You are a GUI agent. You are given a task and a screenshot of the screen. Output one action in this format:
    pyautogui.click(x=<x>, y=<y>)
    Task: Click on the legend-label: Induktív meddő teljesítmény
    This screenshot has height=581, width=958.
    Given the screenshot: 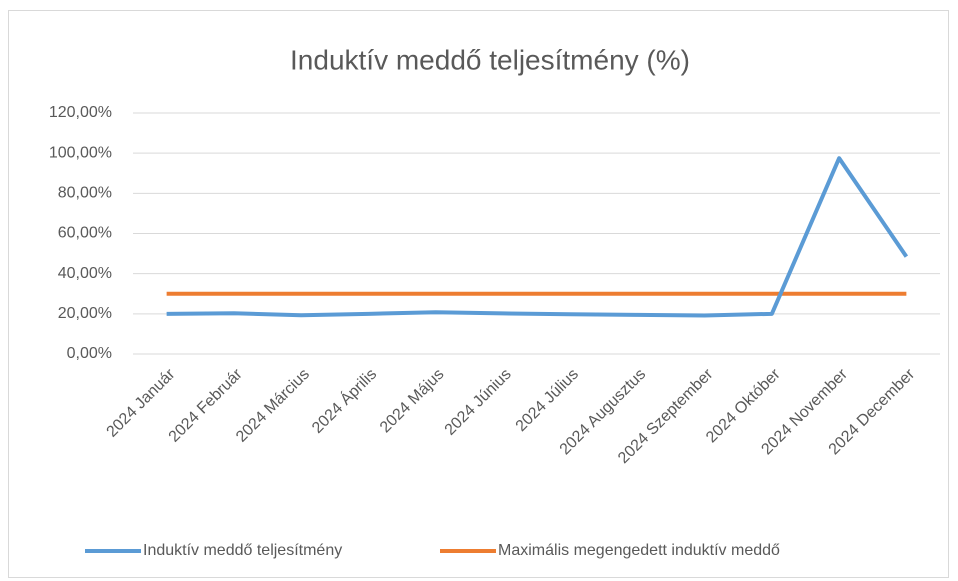 What is the action you would take?
    pyautogui.click(x=242, y=550)
    